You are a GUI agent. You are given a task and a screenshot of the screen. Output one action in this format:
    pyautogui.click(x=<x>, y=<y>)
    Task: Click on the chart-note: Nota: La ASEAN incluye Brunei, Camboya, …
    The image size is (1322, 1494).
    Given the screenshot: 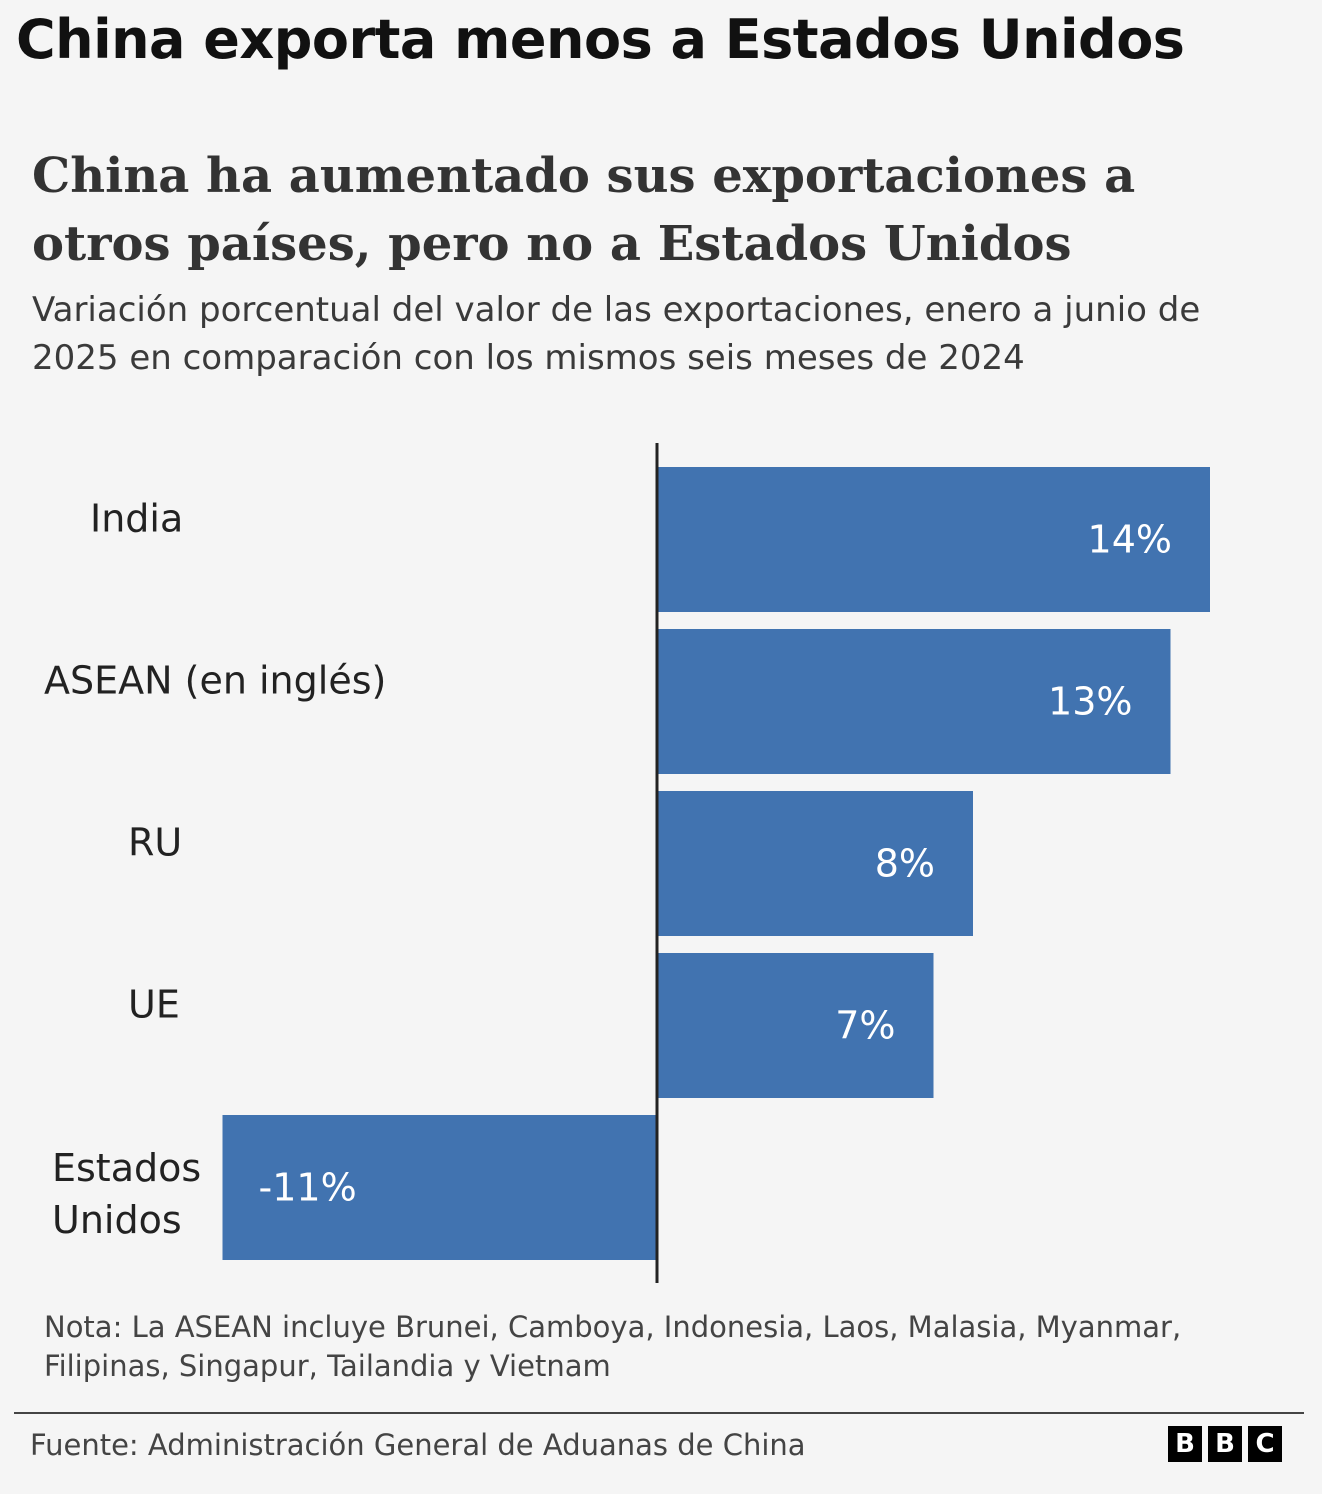 What is the action you would take?
    pyautogui.click(x=613, y=1346)
    